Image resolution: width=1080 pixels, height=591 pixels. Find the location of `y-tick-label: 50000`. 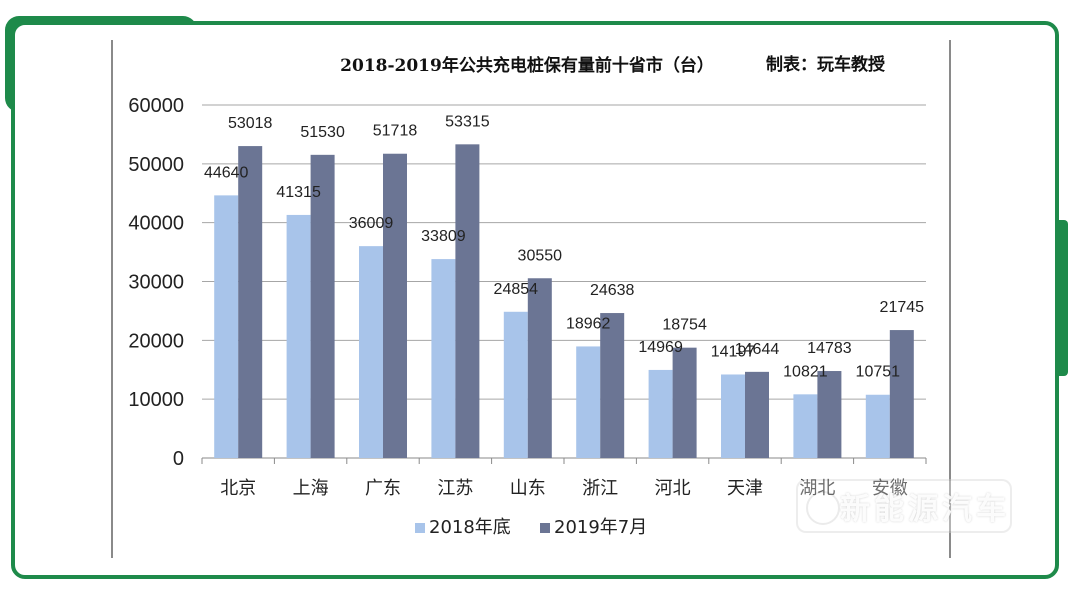

y-tick-label: 50000 is located at coordinates (156, 165).